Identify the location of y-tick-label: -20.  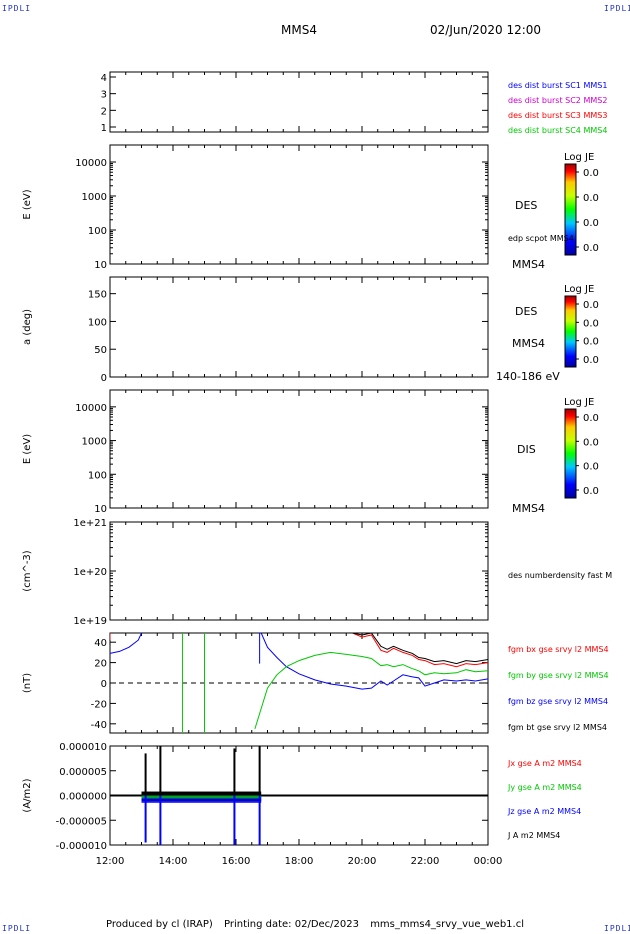
(99, 704).